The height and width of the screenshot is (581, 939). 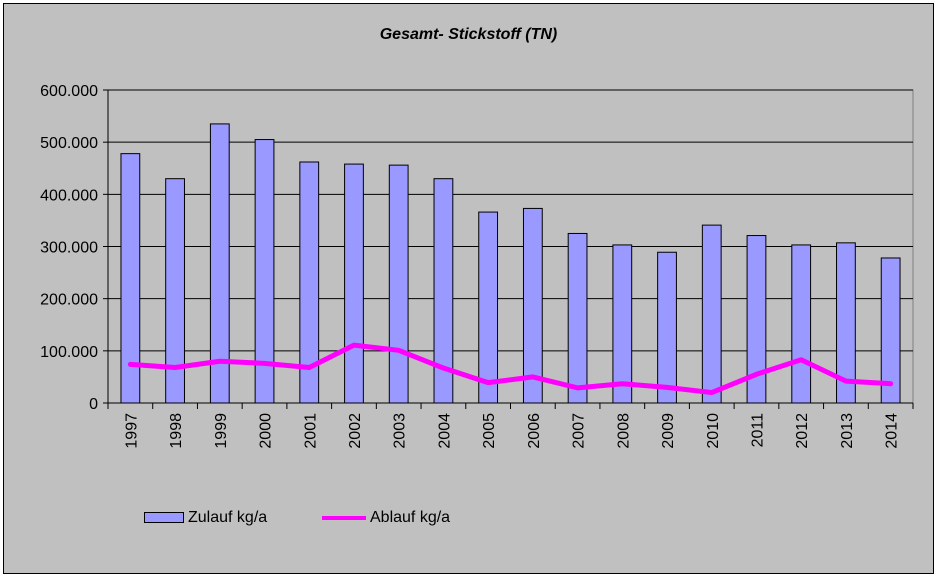 What do you see at coordinates (847, 431) in the screenshot?
I see `x-tick-label: 2013` at bounding box center [847, 431].